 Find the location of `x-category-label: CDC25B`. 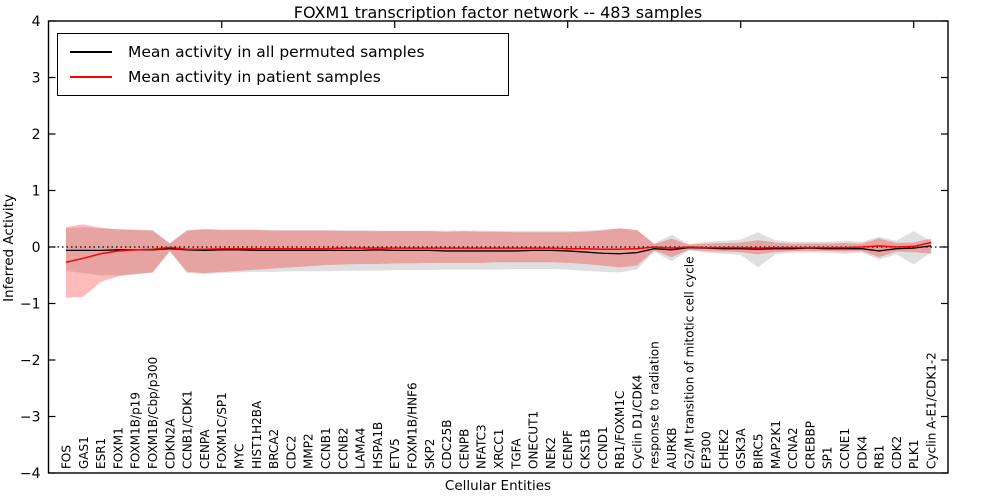

x-category-label: CDC25B is located at coordinates (447, 445).